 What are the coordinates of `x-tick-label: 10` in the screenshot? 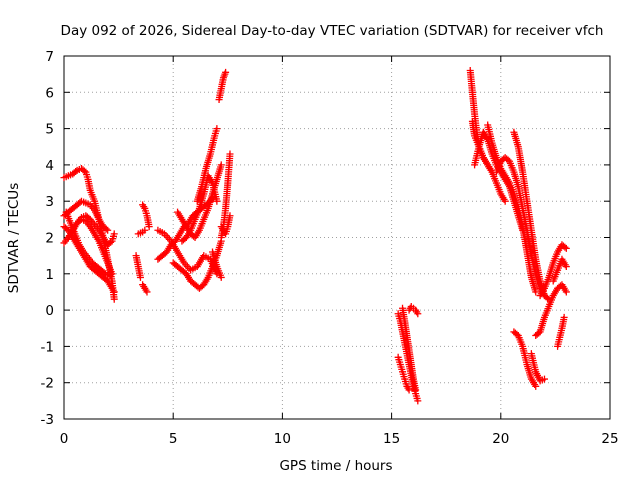 It's located at (282, 439).